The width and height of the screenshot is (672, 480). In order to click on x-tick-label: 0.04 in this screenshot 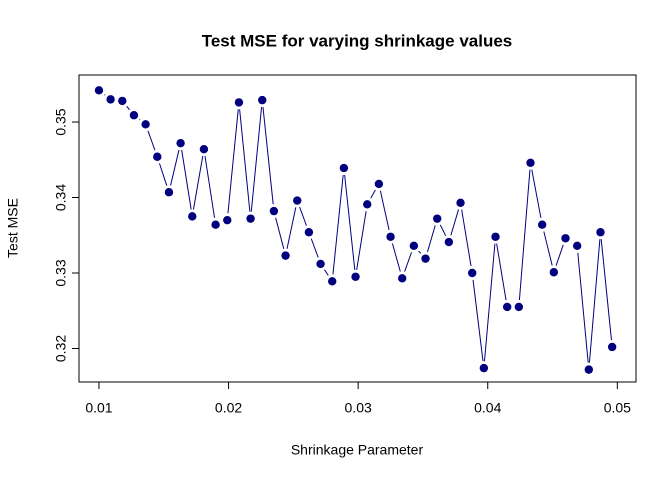, I will do `click(487, 408)`.